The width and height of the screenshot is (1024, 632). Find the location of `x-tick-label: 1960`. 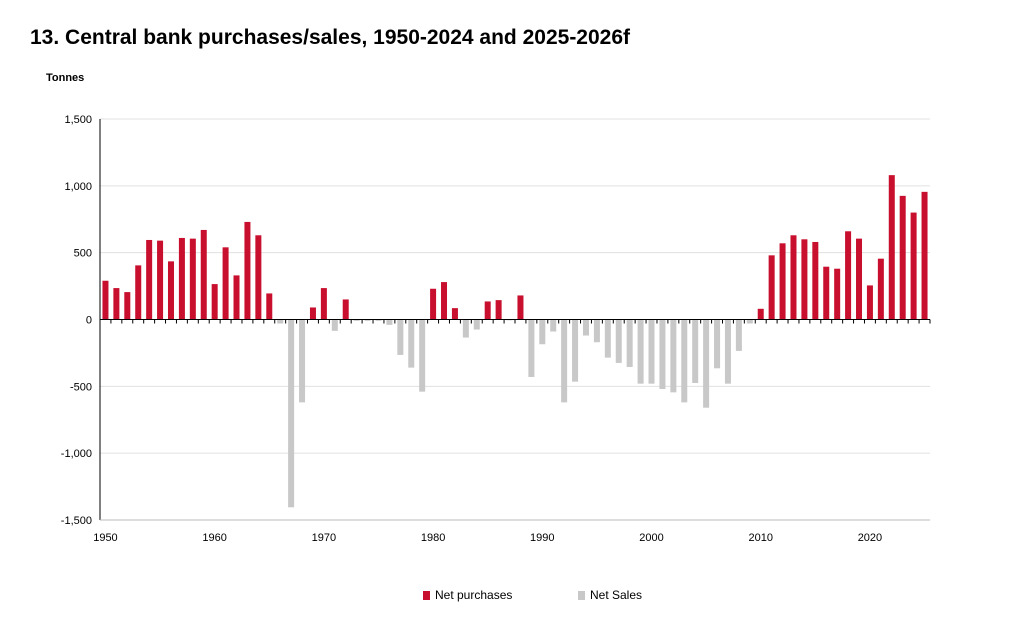

x-tick-label: 1960 is located at coordinates (214, 538).